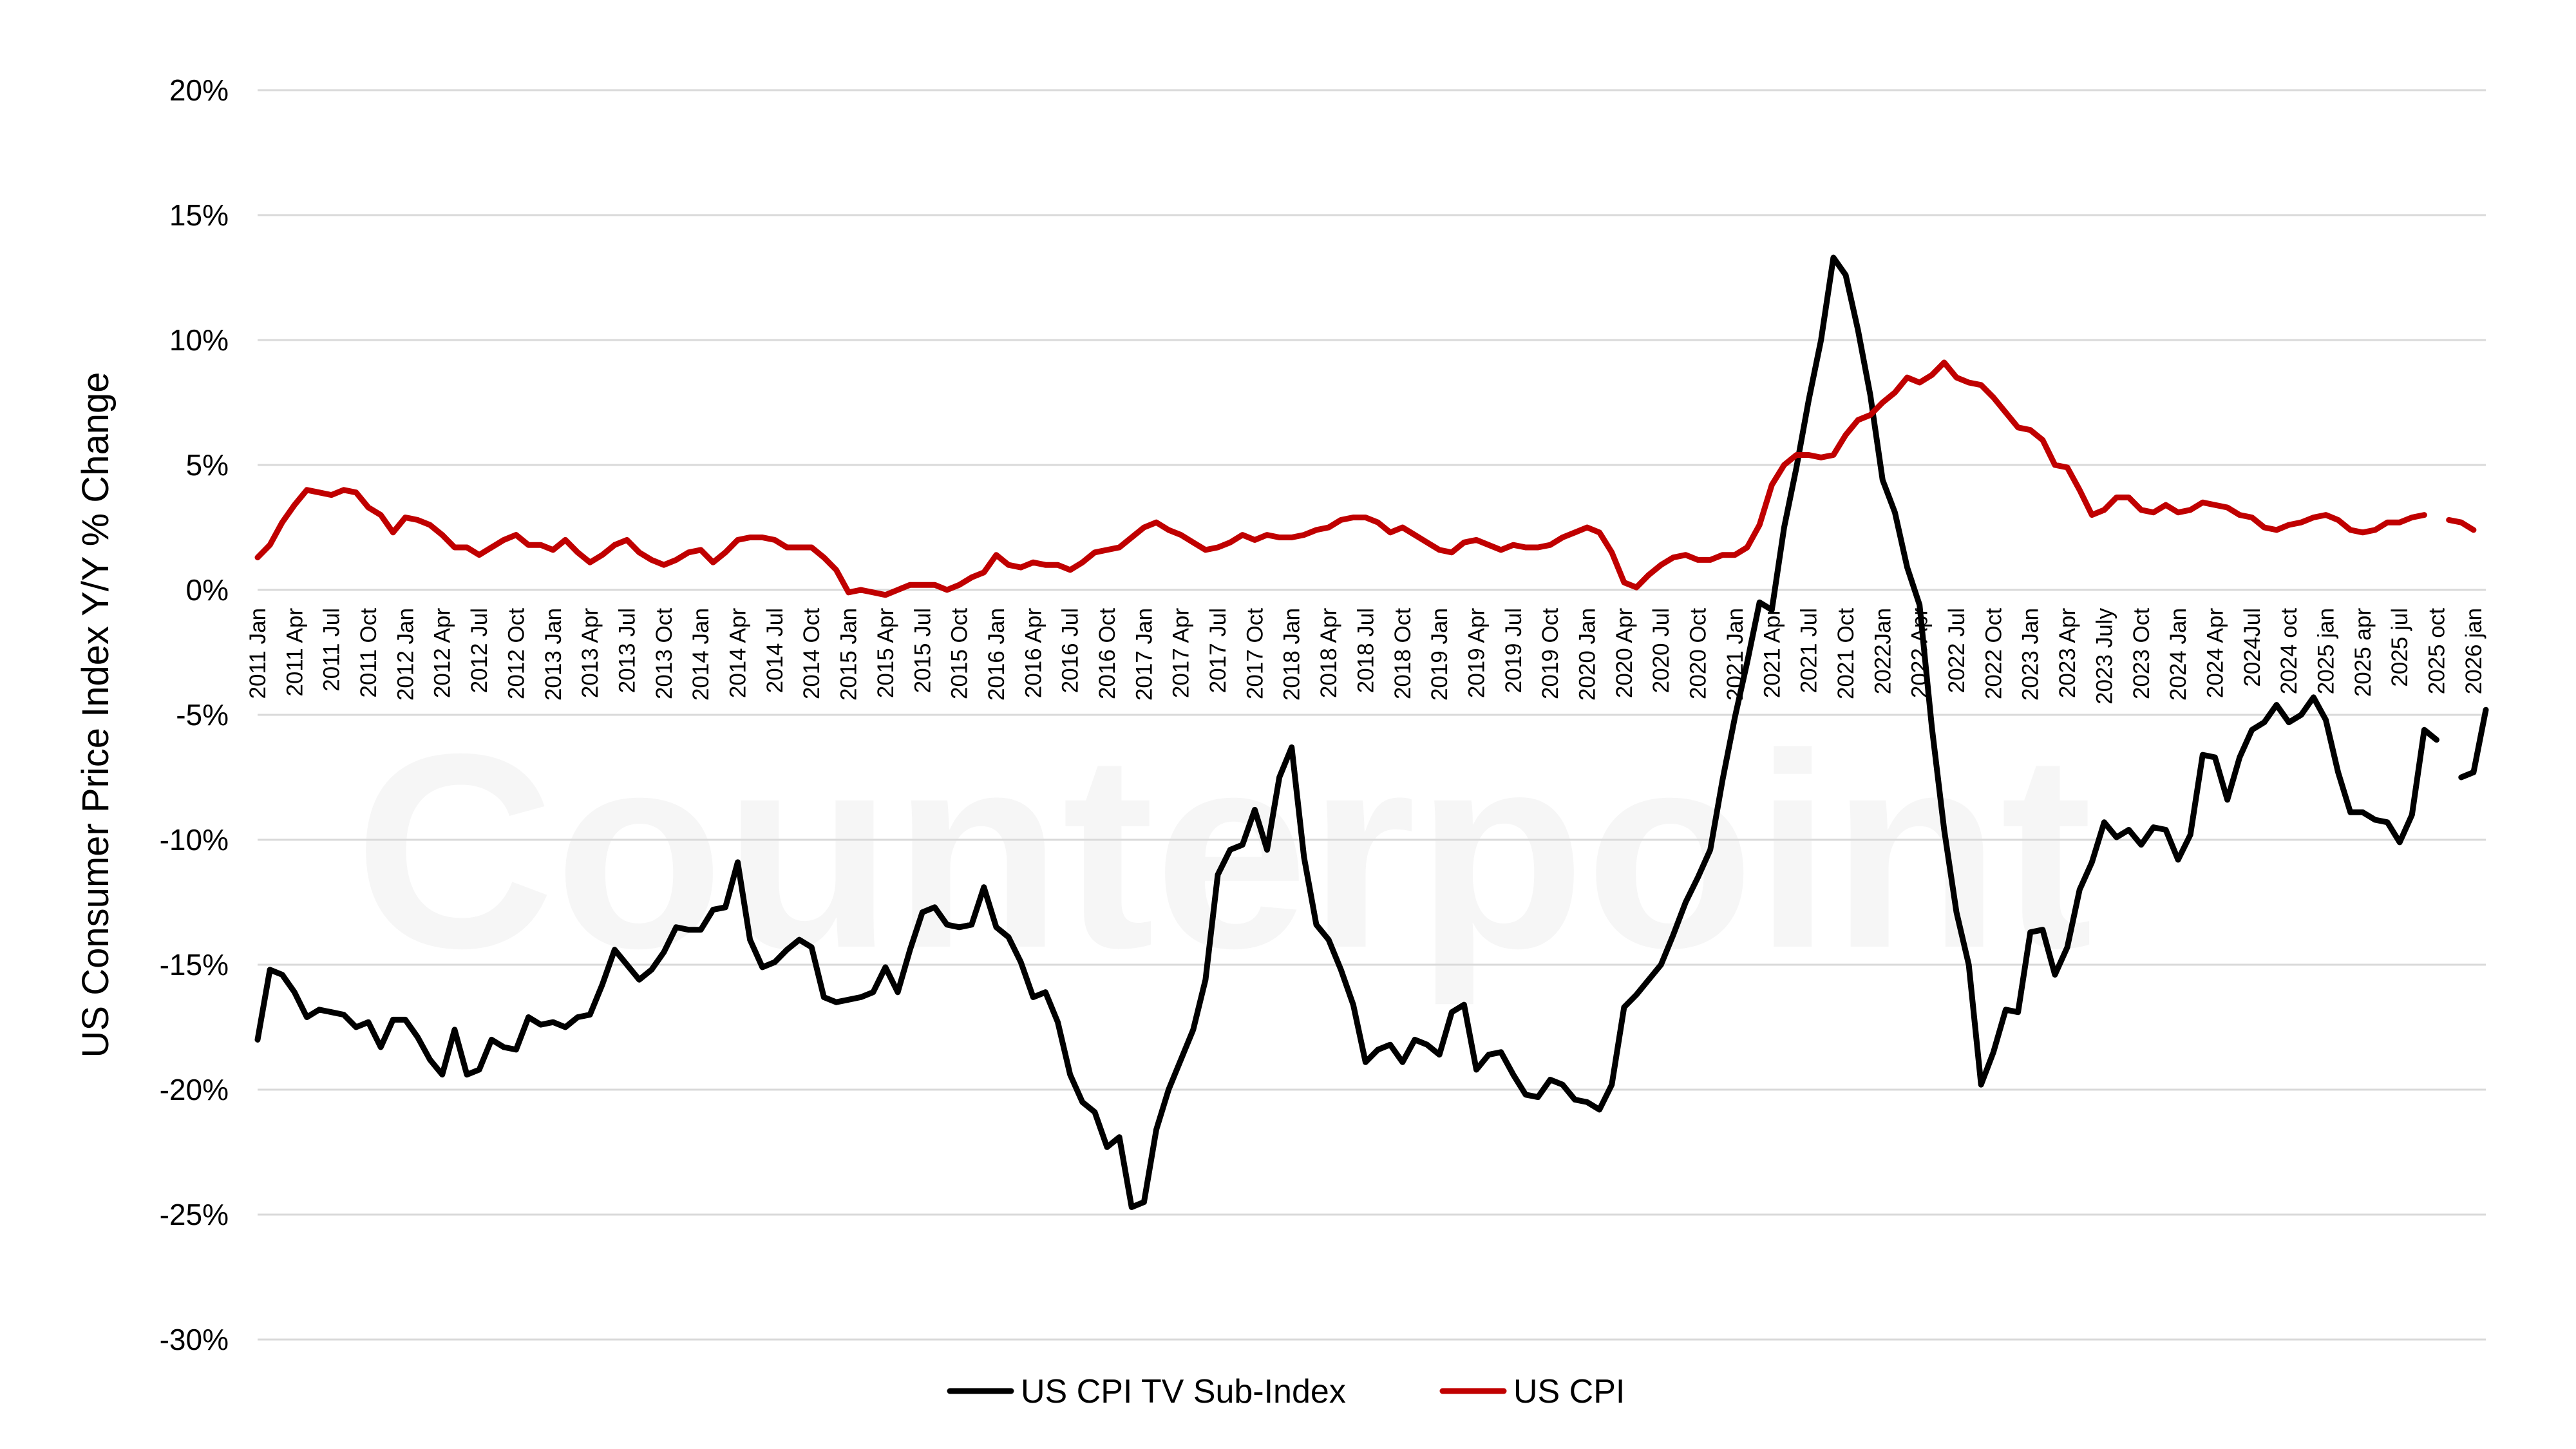 This screenshot has width=2576, height=1449. Describe the element at coordinates (2326, 651) in the screenshot. I see `x-tick-label: 2025 jan` at that location.